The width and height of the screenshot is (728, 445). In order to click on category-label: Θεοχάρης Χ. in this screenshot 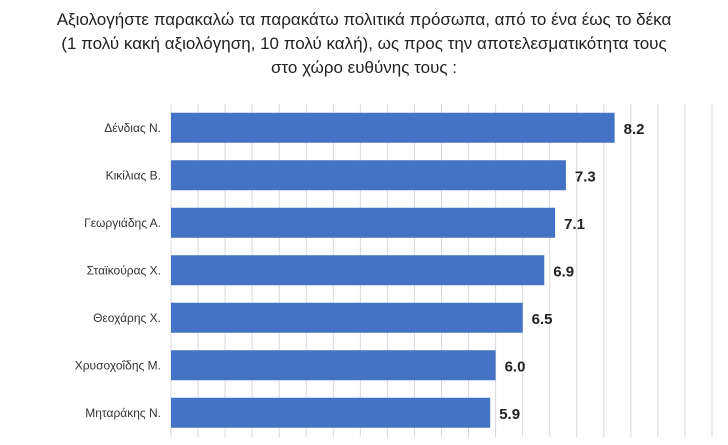, I will do `click(127, 318)`.